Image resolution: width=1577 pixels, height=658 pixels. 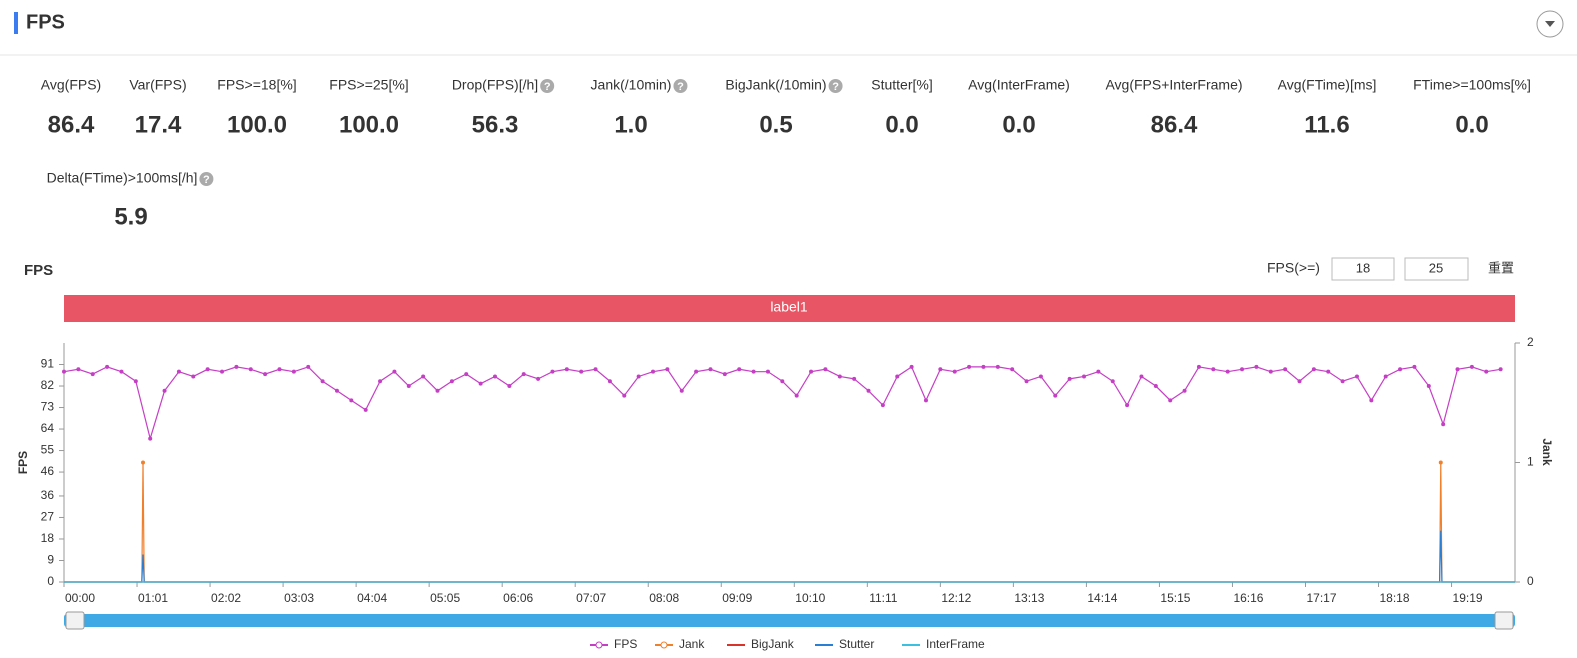 What do you see at coordinates (48, 517) in the screenshot?
I see `y-tick-label: 27` at bounding box center [48, 517].